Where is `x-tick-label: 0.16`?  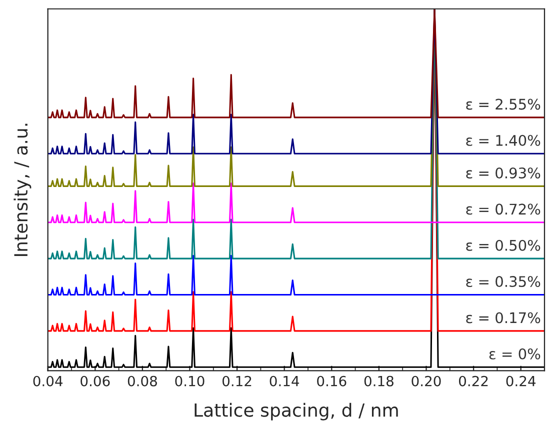
x-tick-label: 0.16 is located at coordinates (331, 381).